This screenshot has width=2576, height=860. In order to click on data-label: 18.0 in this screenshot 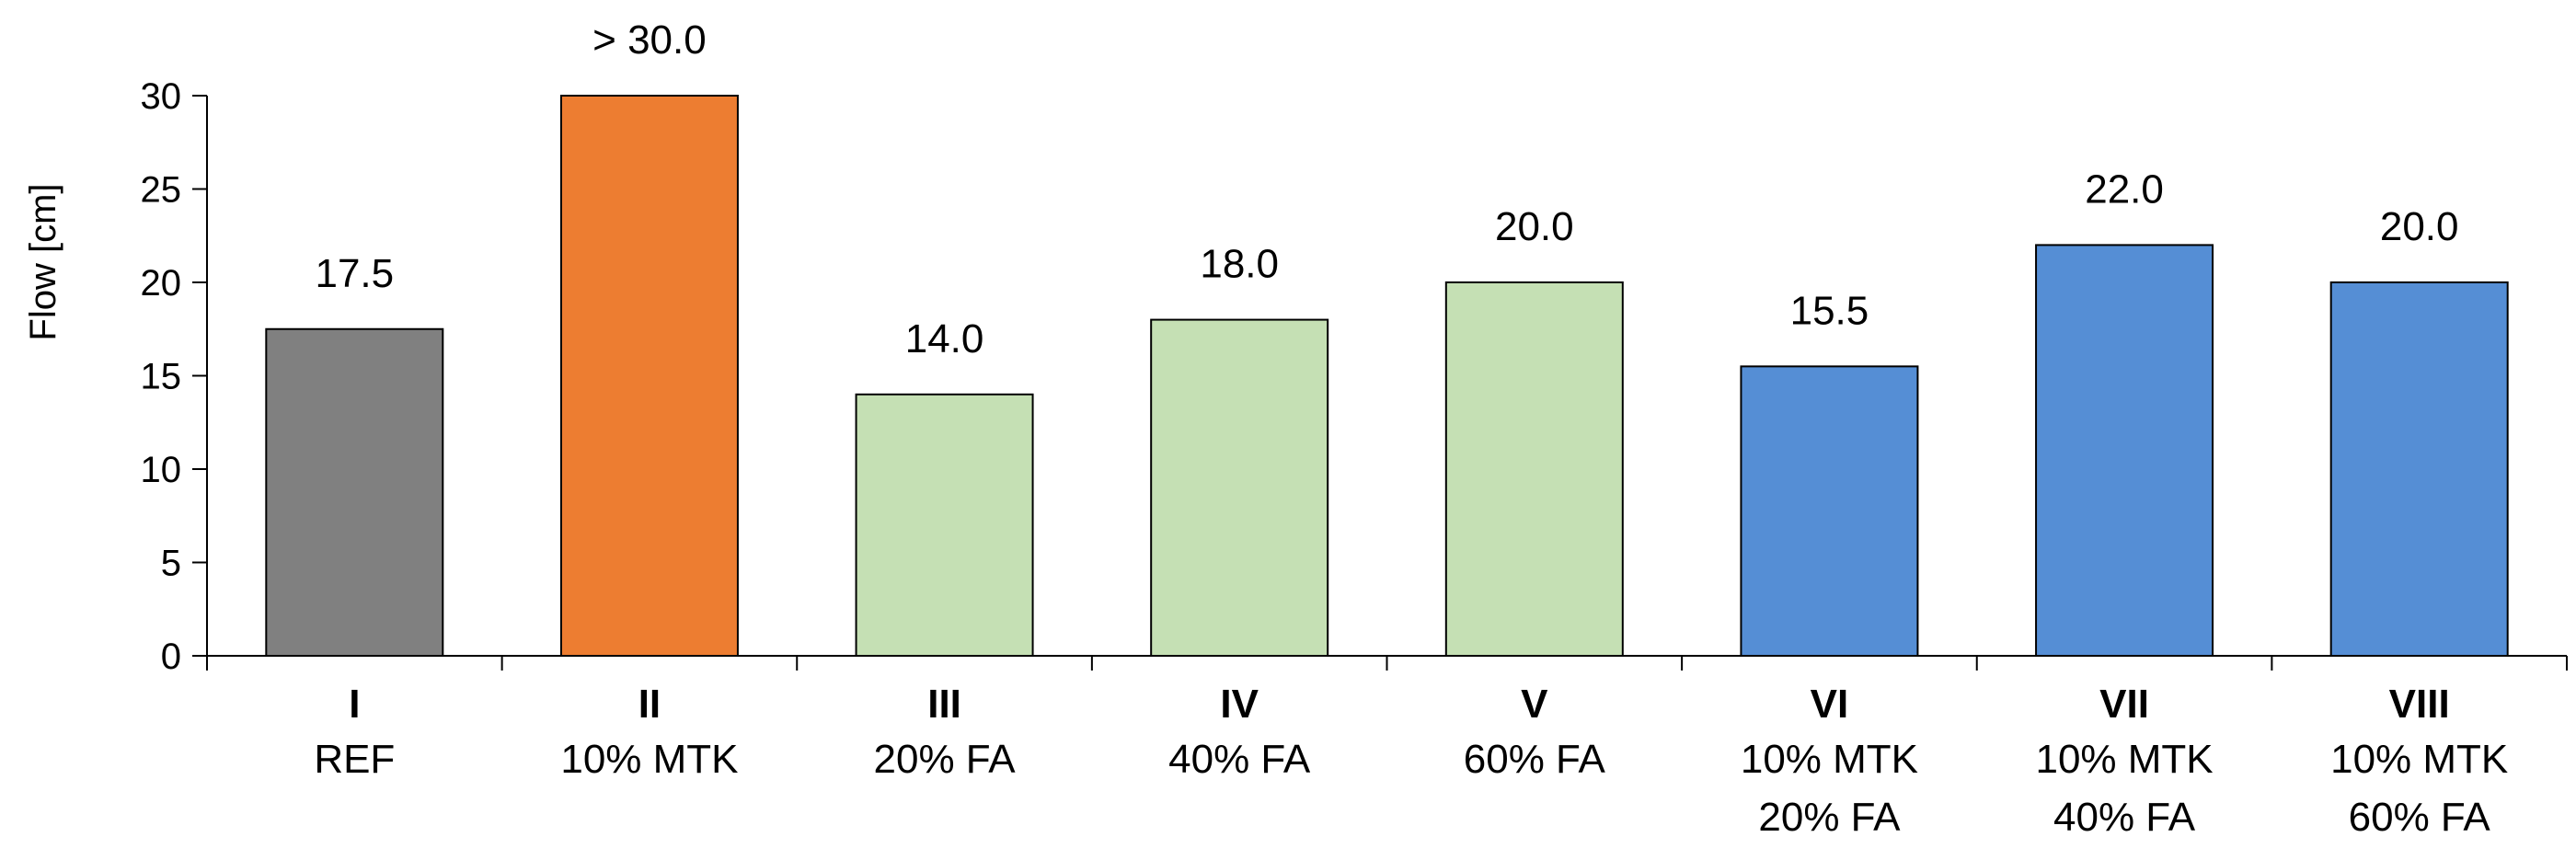, I will do `click(1239, 264)`.